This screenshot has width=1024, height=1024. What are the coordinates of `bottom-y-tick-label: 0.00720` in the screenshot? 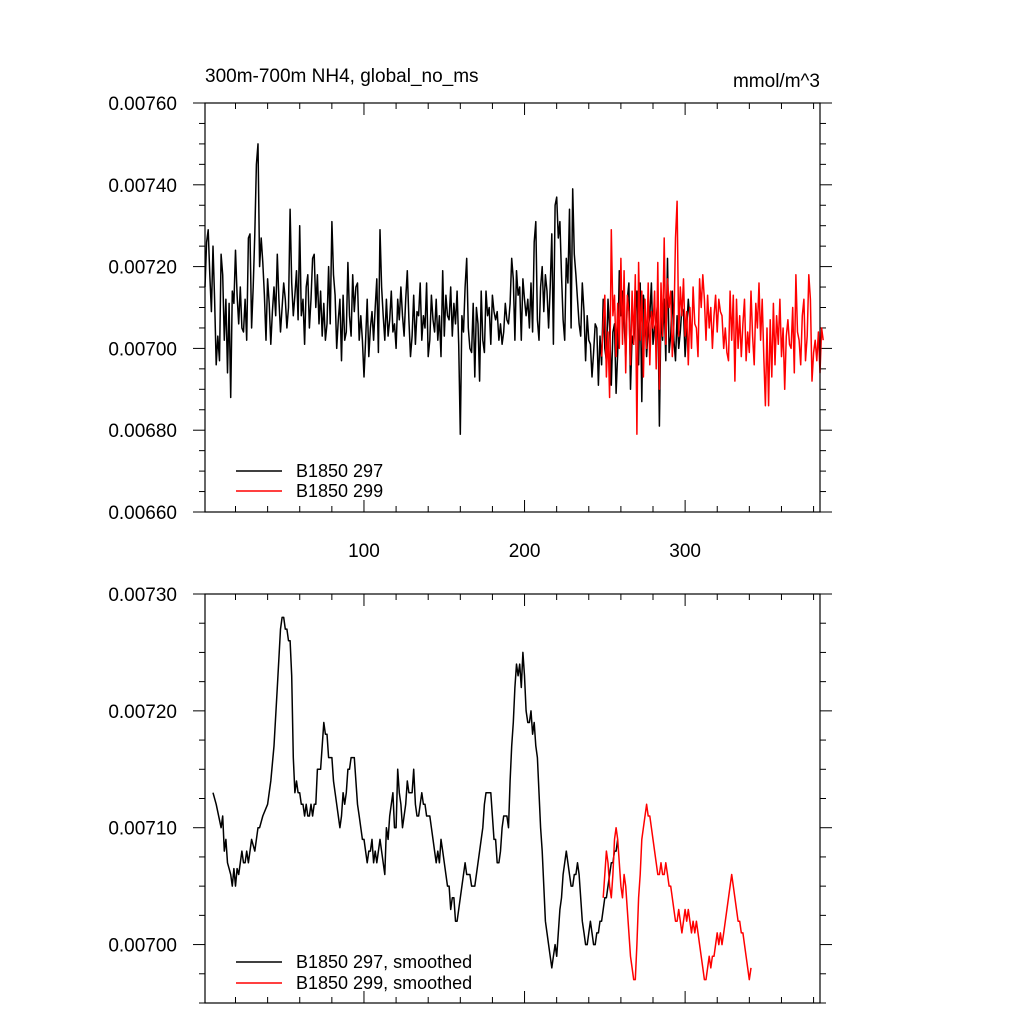 It's located at (142, 712).